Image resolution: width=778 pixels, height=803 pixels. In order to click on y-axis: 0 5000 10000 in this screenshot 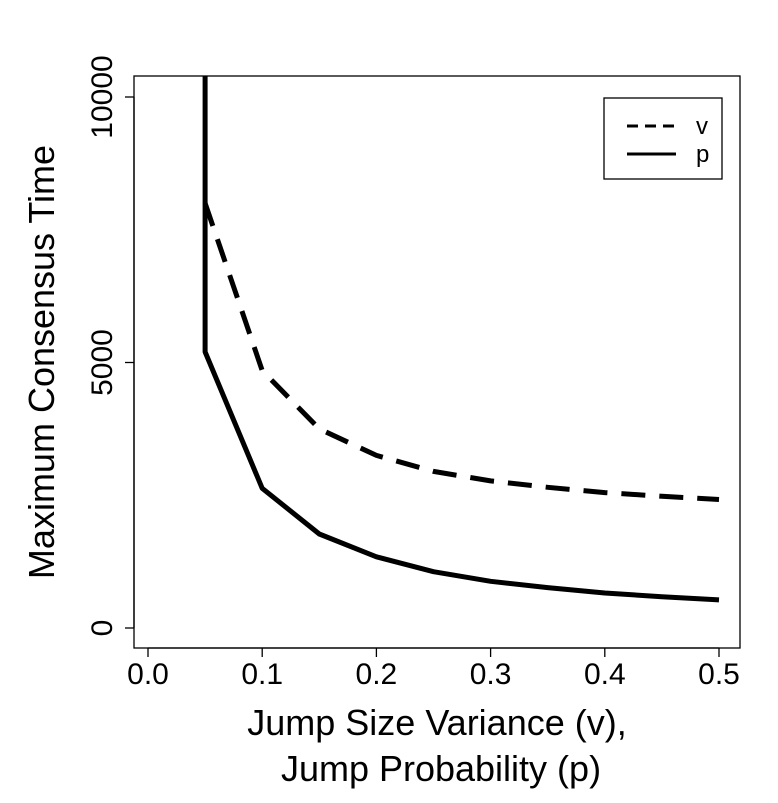, I will do `click(110, 346)`.